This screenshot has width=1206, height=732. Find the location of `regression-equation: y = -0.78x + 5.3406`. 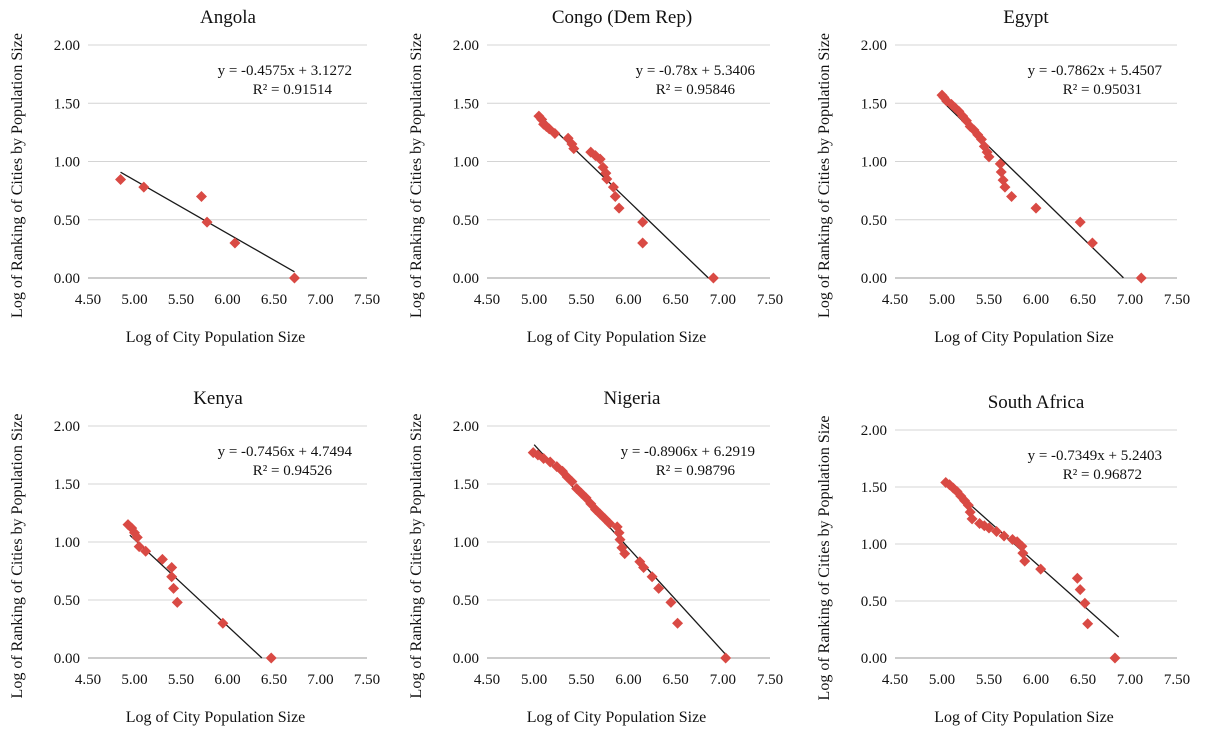

regression-equation: y = -0.78x + 5.3406 is located at coordinates (696, 71).